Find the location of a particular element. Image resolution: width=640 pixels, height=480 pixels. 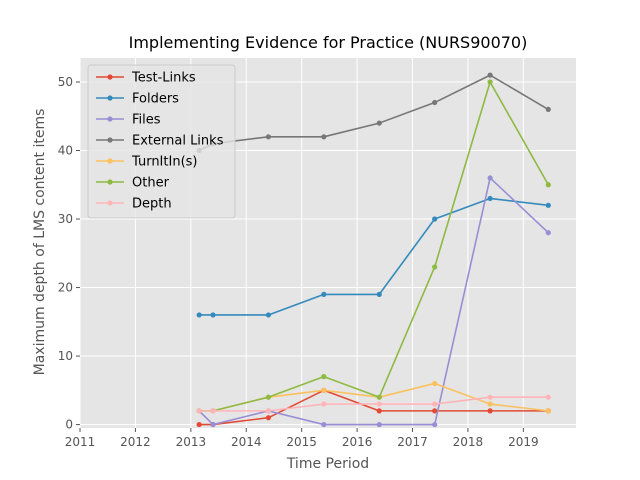

legend-item: Depth is located at coordinates (134, 204).